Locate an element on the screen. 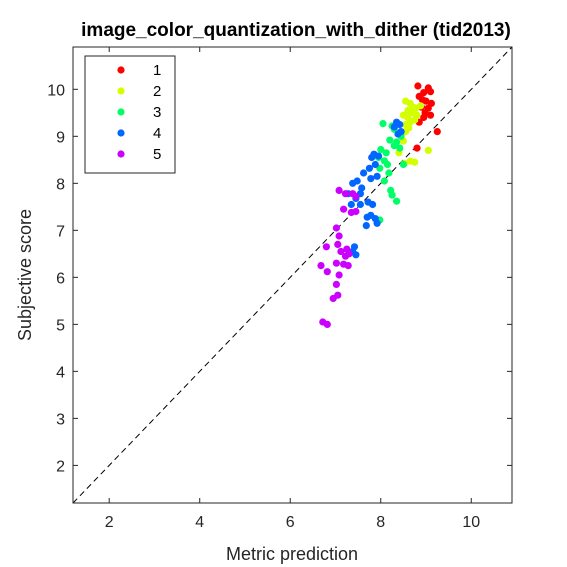  legend: 1 2 3 4 5 is located at coordinates (130, 114).